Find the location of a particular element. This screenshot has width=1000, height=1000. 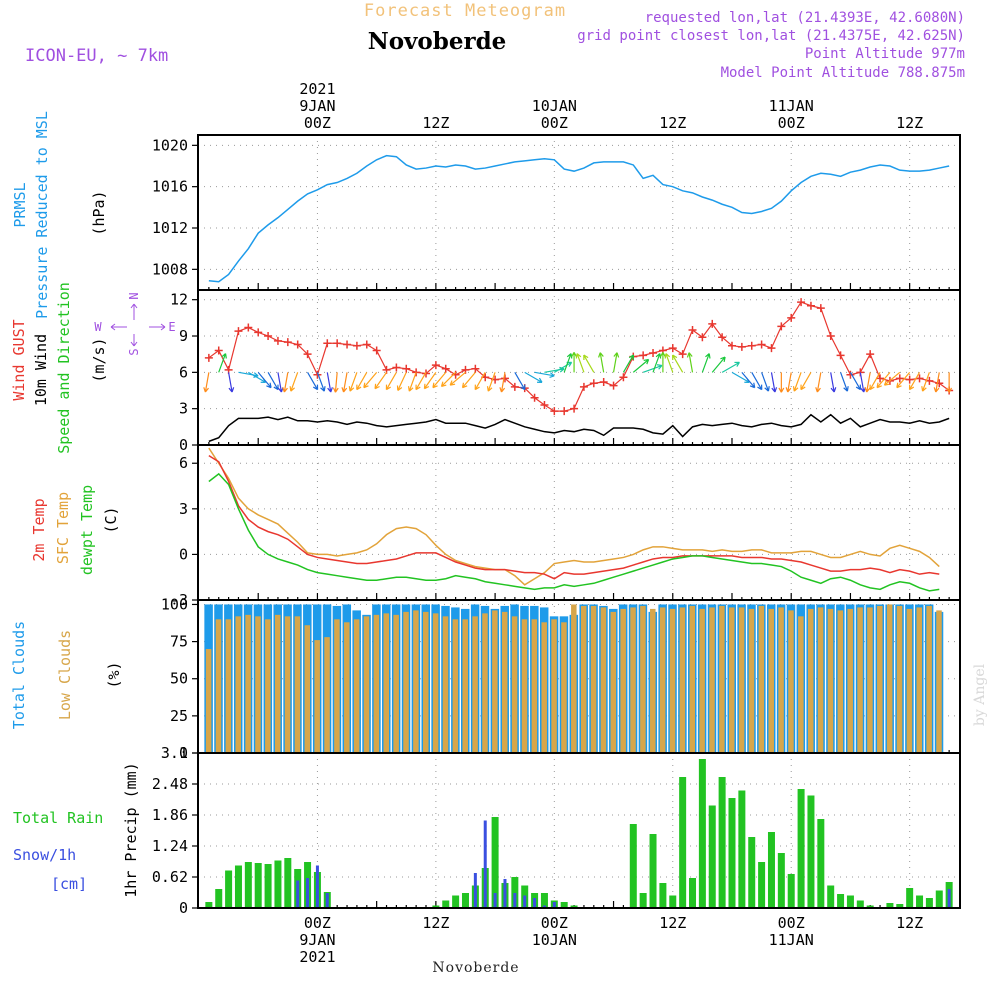

point-altitude: Point Altitude 977m is located at coordinates (885, 54).